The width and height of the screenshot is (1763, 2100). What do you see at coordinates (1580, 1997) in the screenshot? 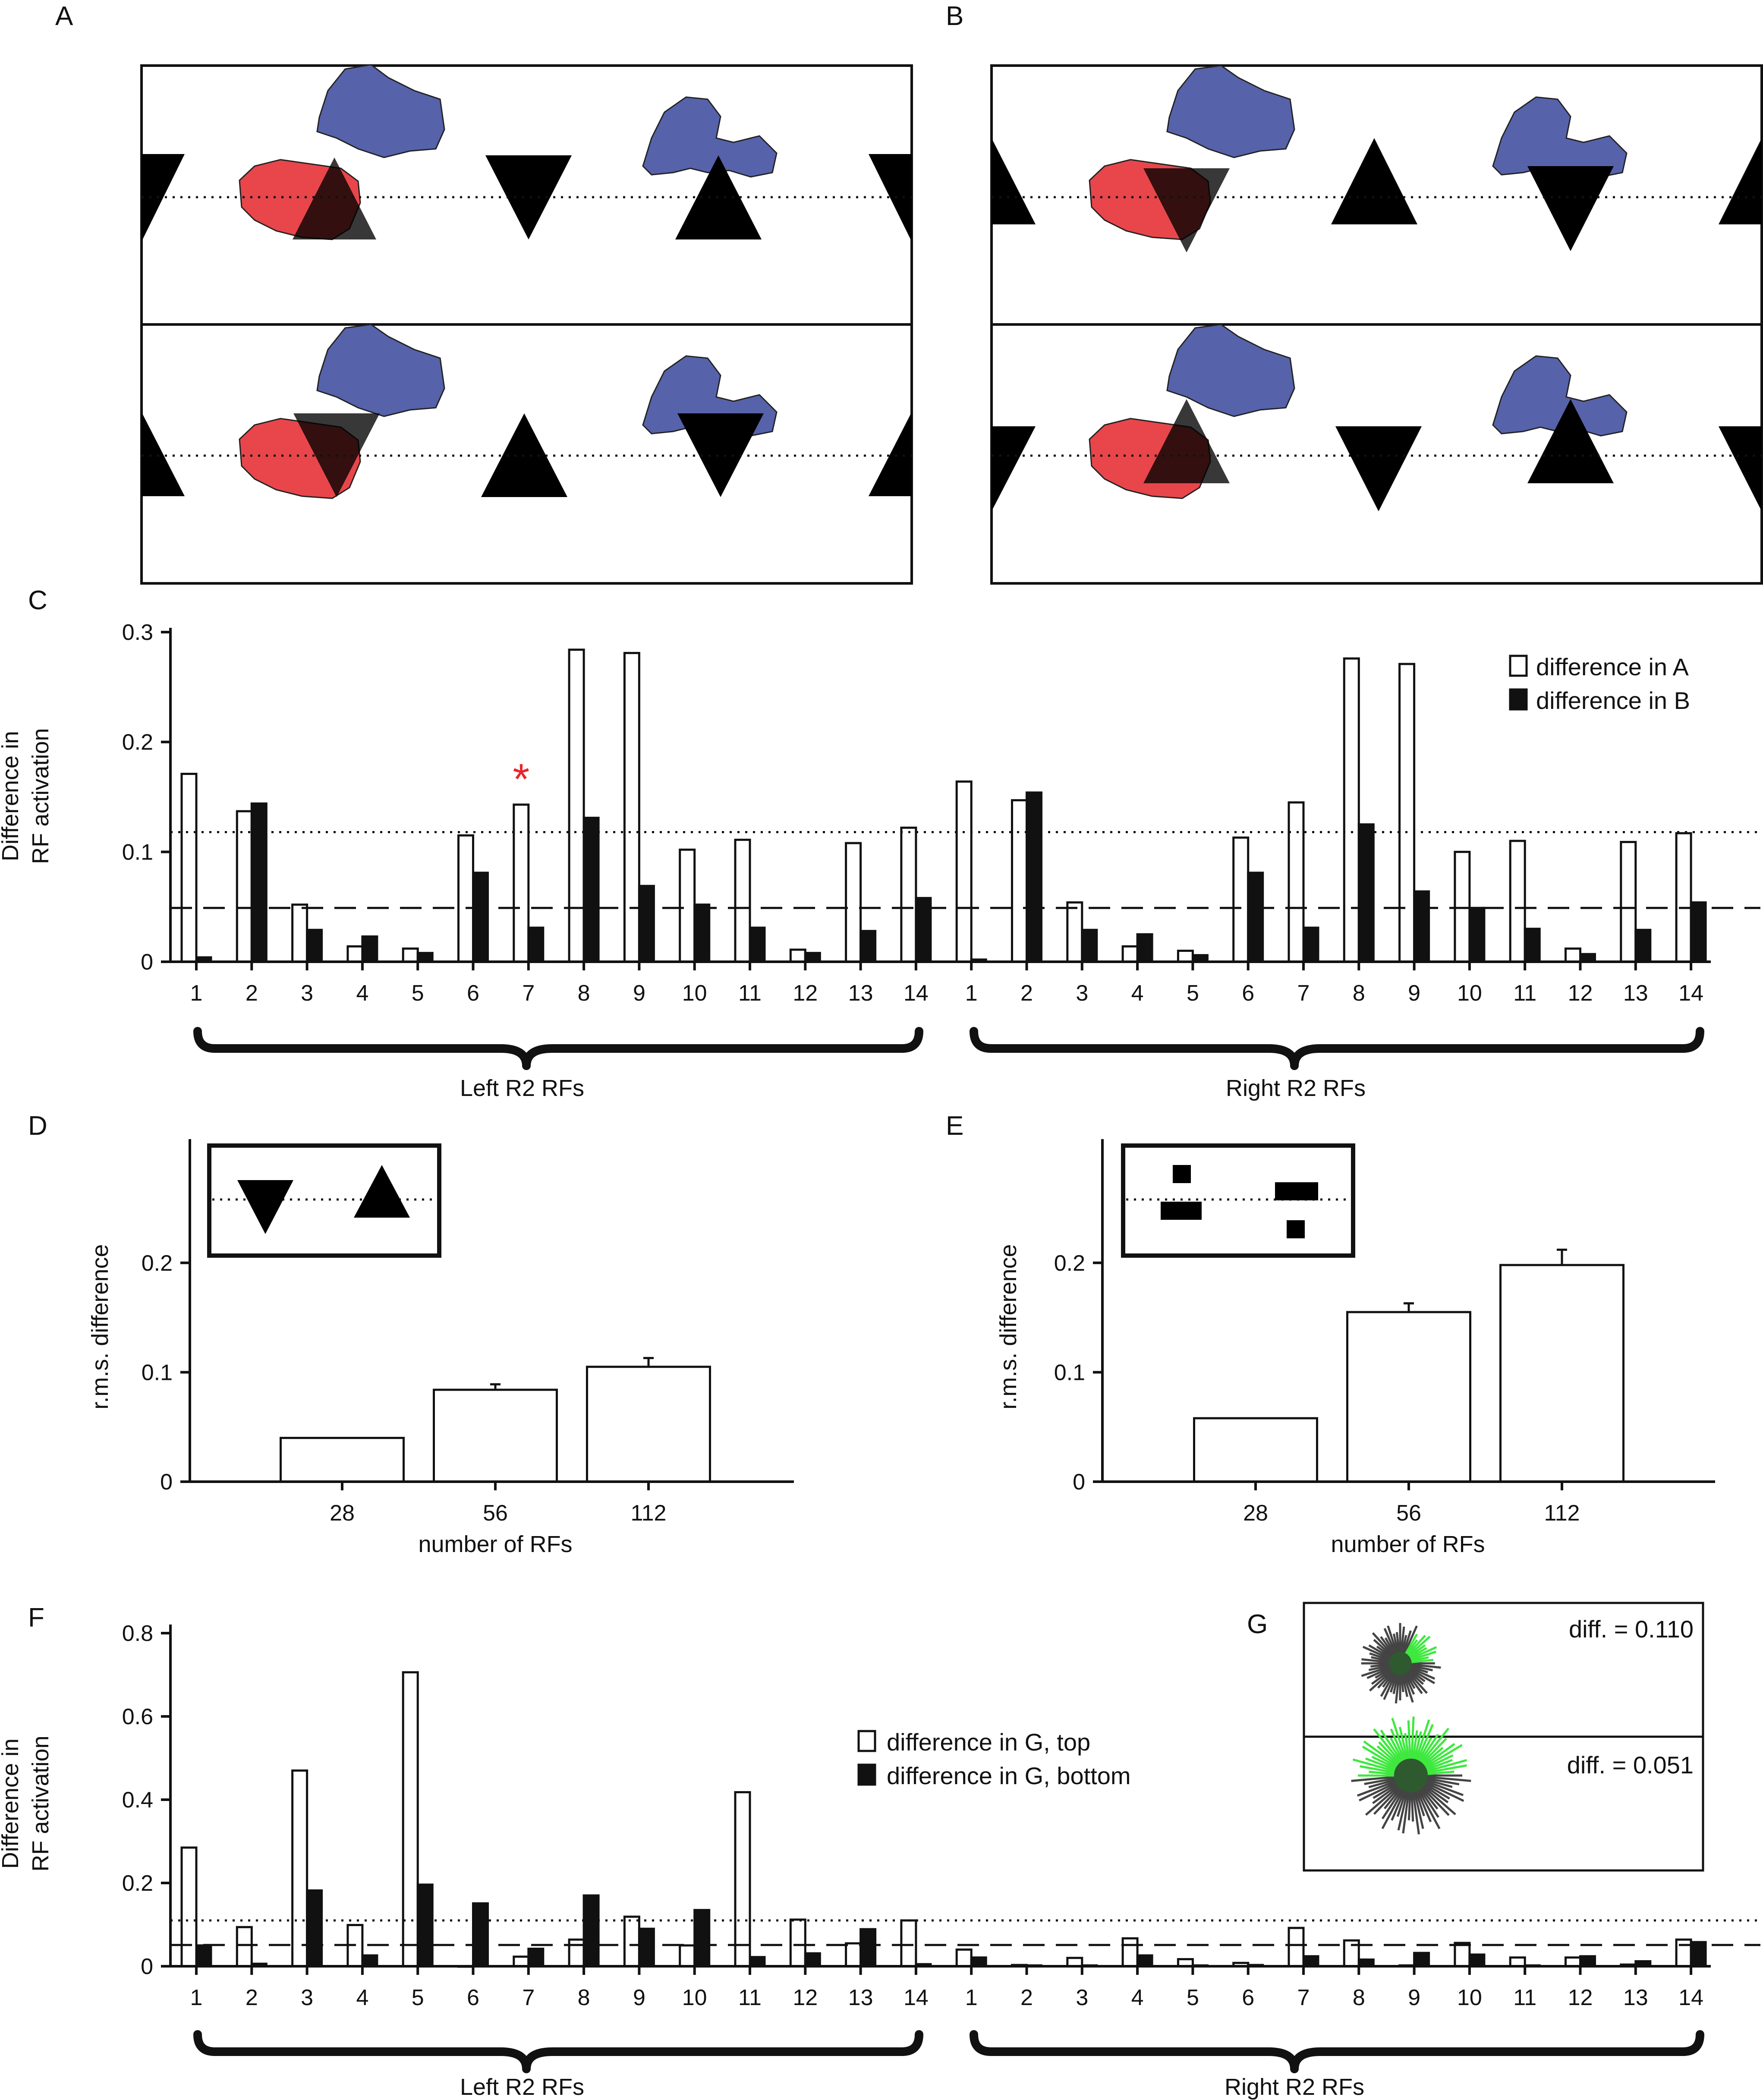
I see `x-tick-label: 12` at bounding box center [1580, 1997].